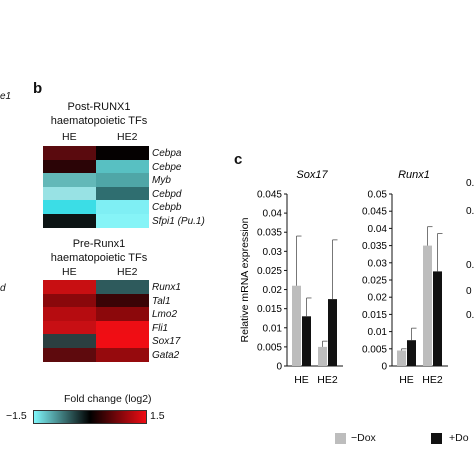  What do you see at coordinates (469, 291) in the screenshot?
I see `third-axis-tick-label: 0` at bounding box center [469, 291].